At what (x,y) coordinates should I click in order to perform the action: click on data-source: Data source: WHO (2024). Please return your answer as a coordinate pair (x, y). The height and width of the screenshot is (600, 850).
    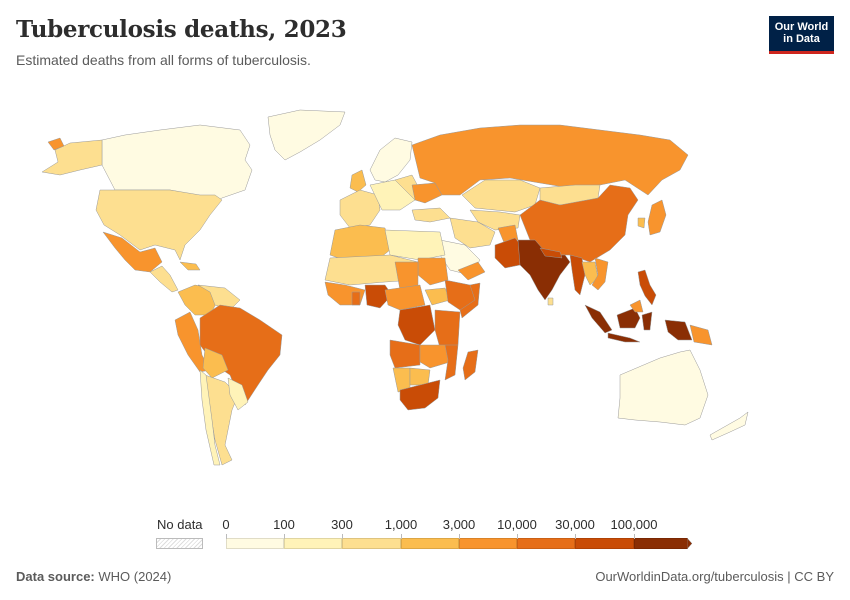
    Looking at the image, I should click on (93, 576).